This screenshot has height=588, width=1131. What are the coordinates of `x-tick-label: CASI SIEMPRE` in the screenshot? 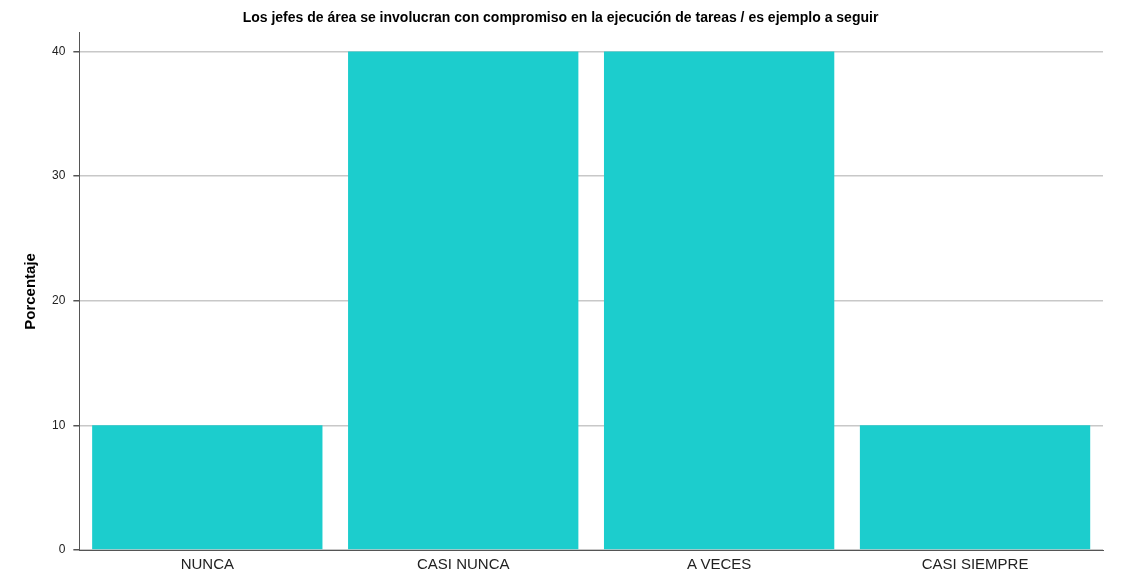 It's located at (975, 564).